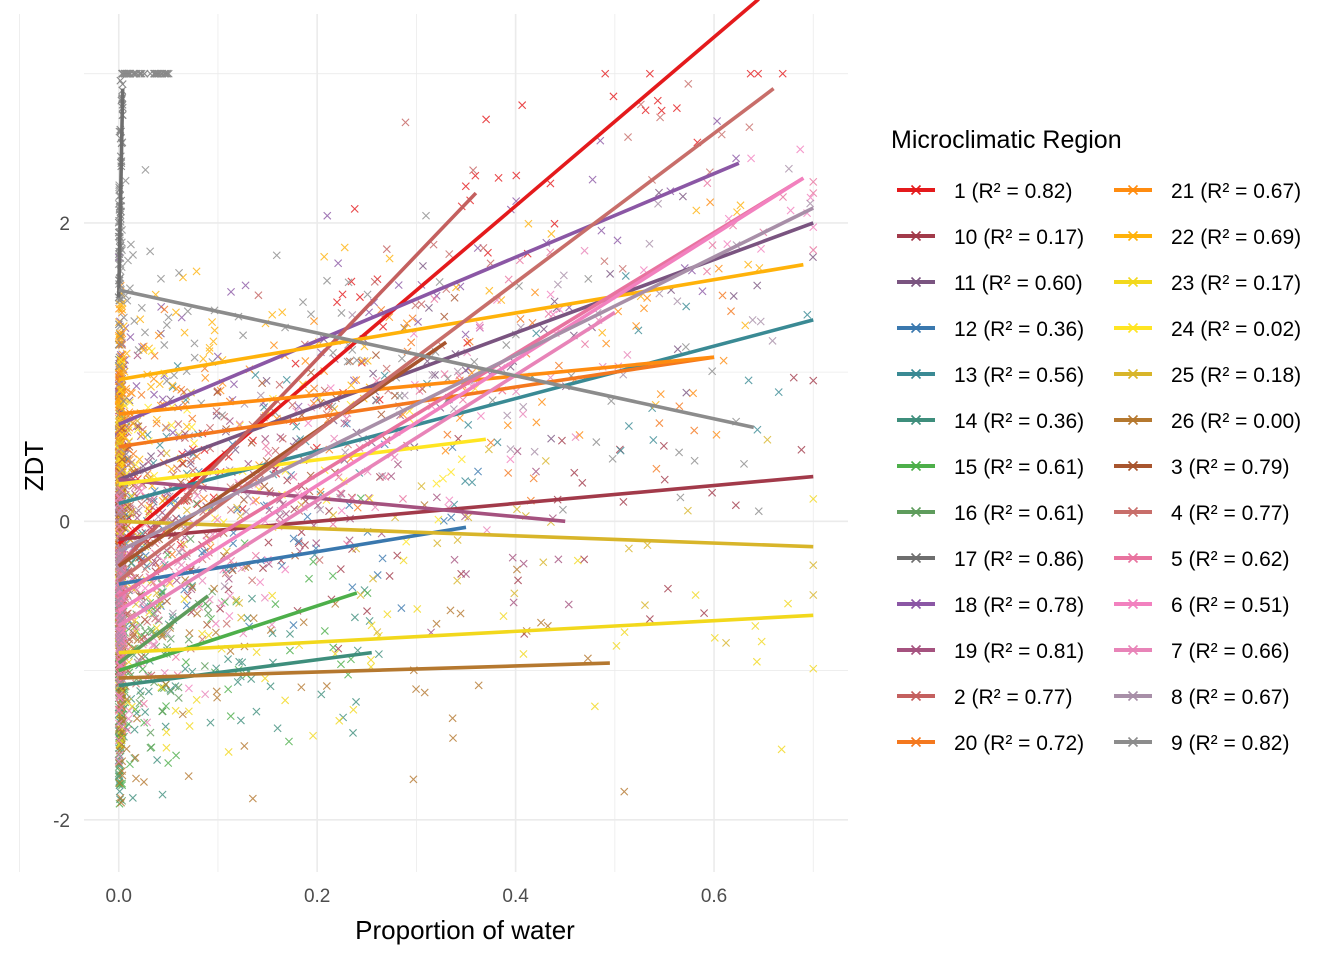 The width and height of the screenshot is (1344, 965). Describe the element at coordinates (1230, 605) in the screenshot. I see `legend-label: 6 (R² = 0.51)` at that location.